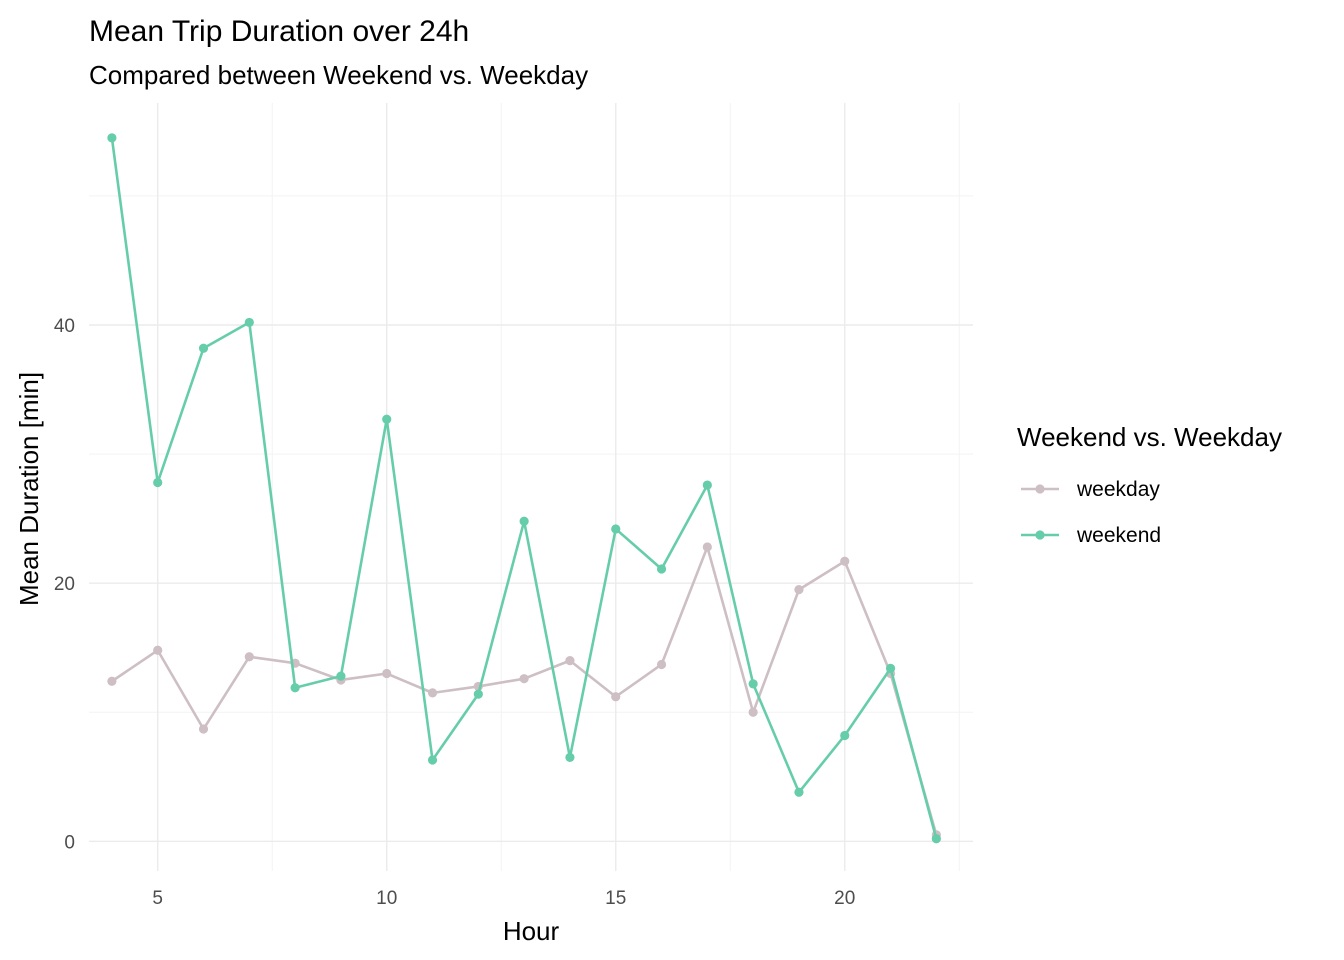  I want to click on x-tick-label: 20, so click(844, 898).